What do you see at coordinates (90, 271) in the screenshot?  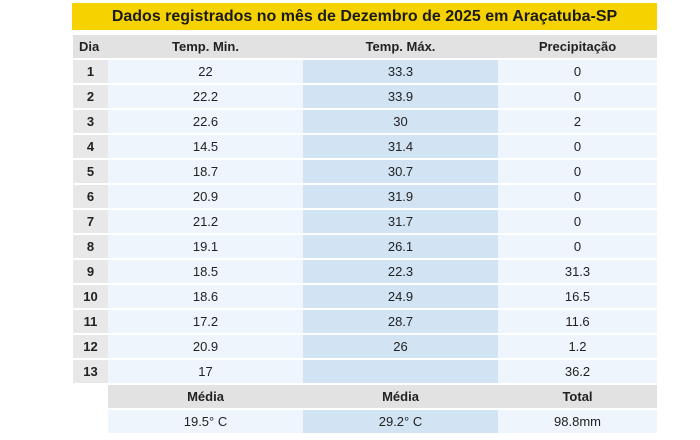 I see `day-cell: 9` at bounding box center [90, 271].